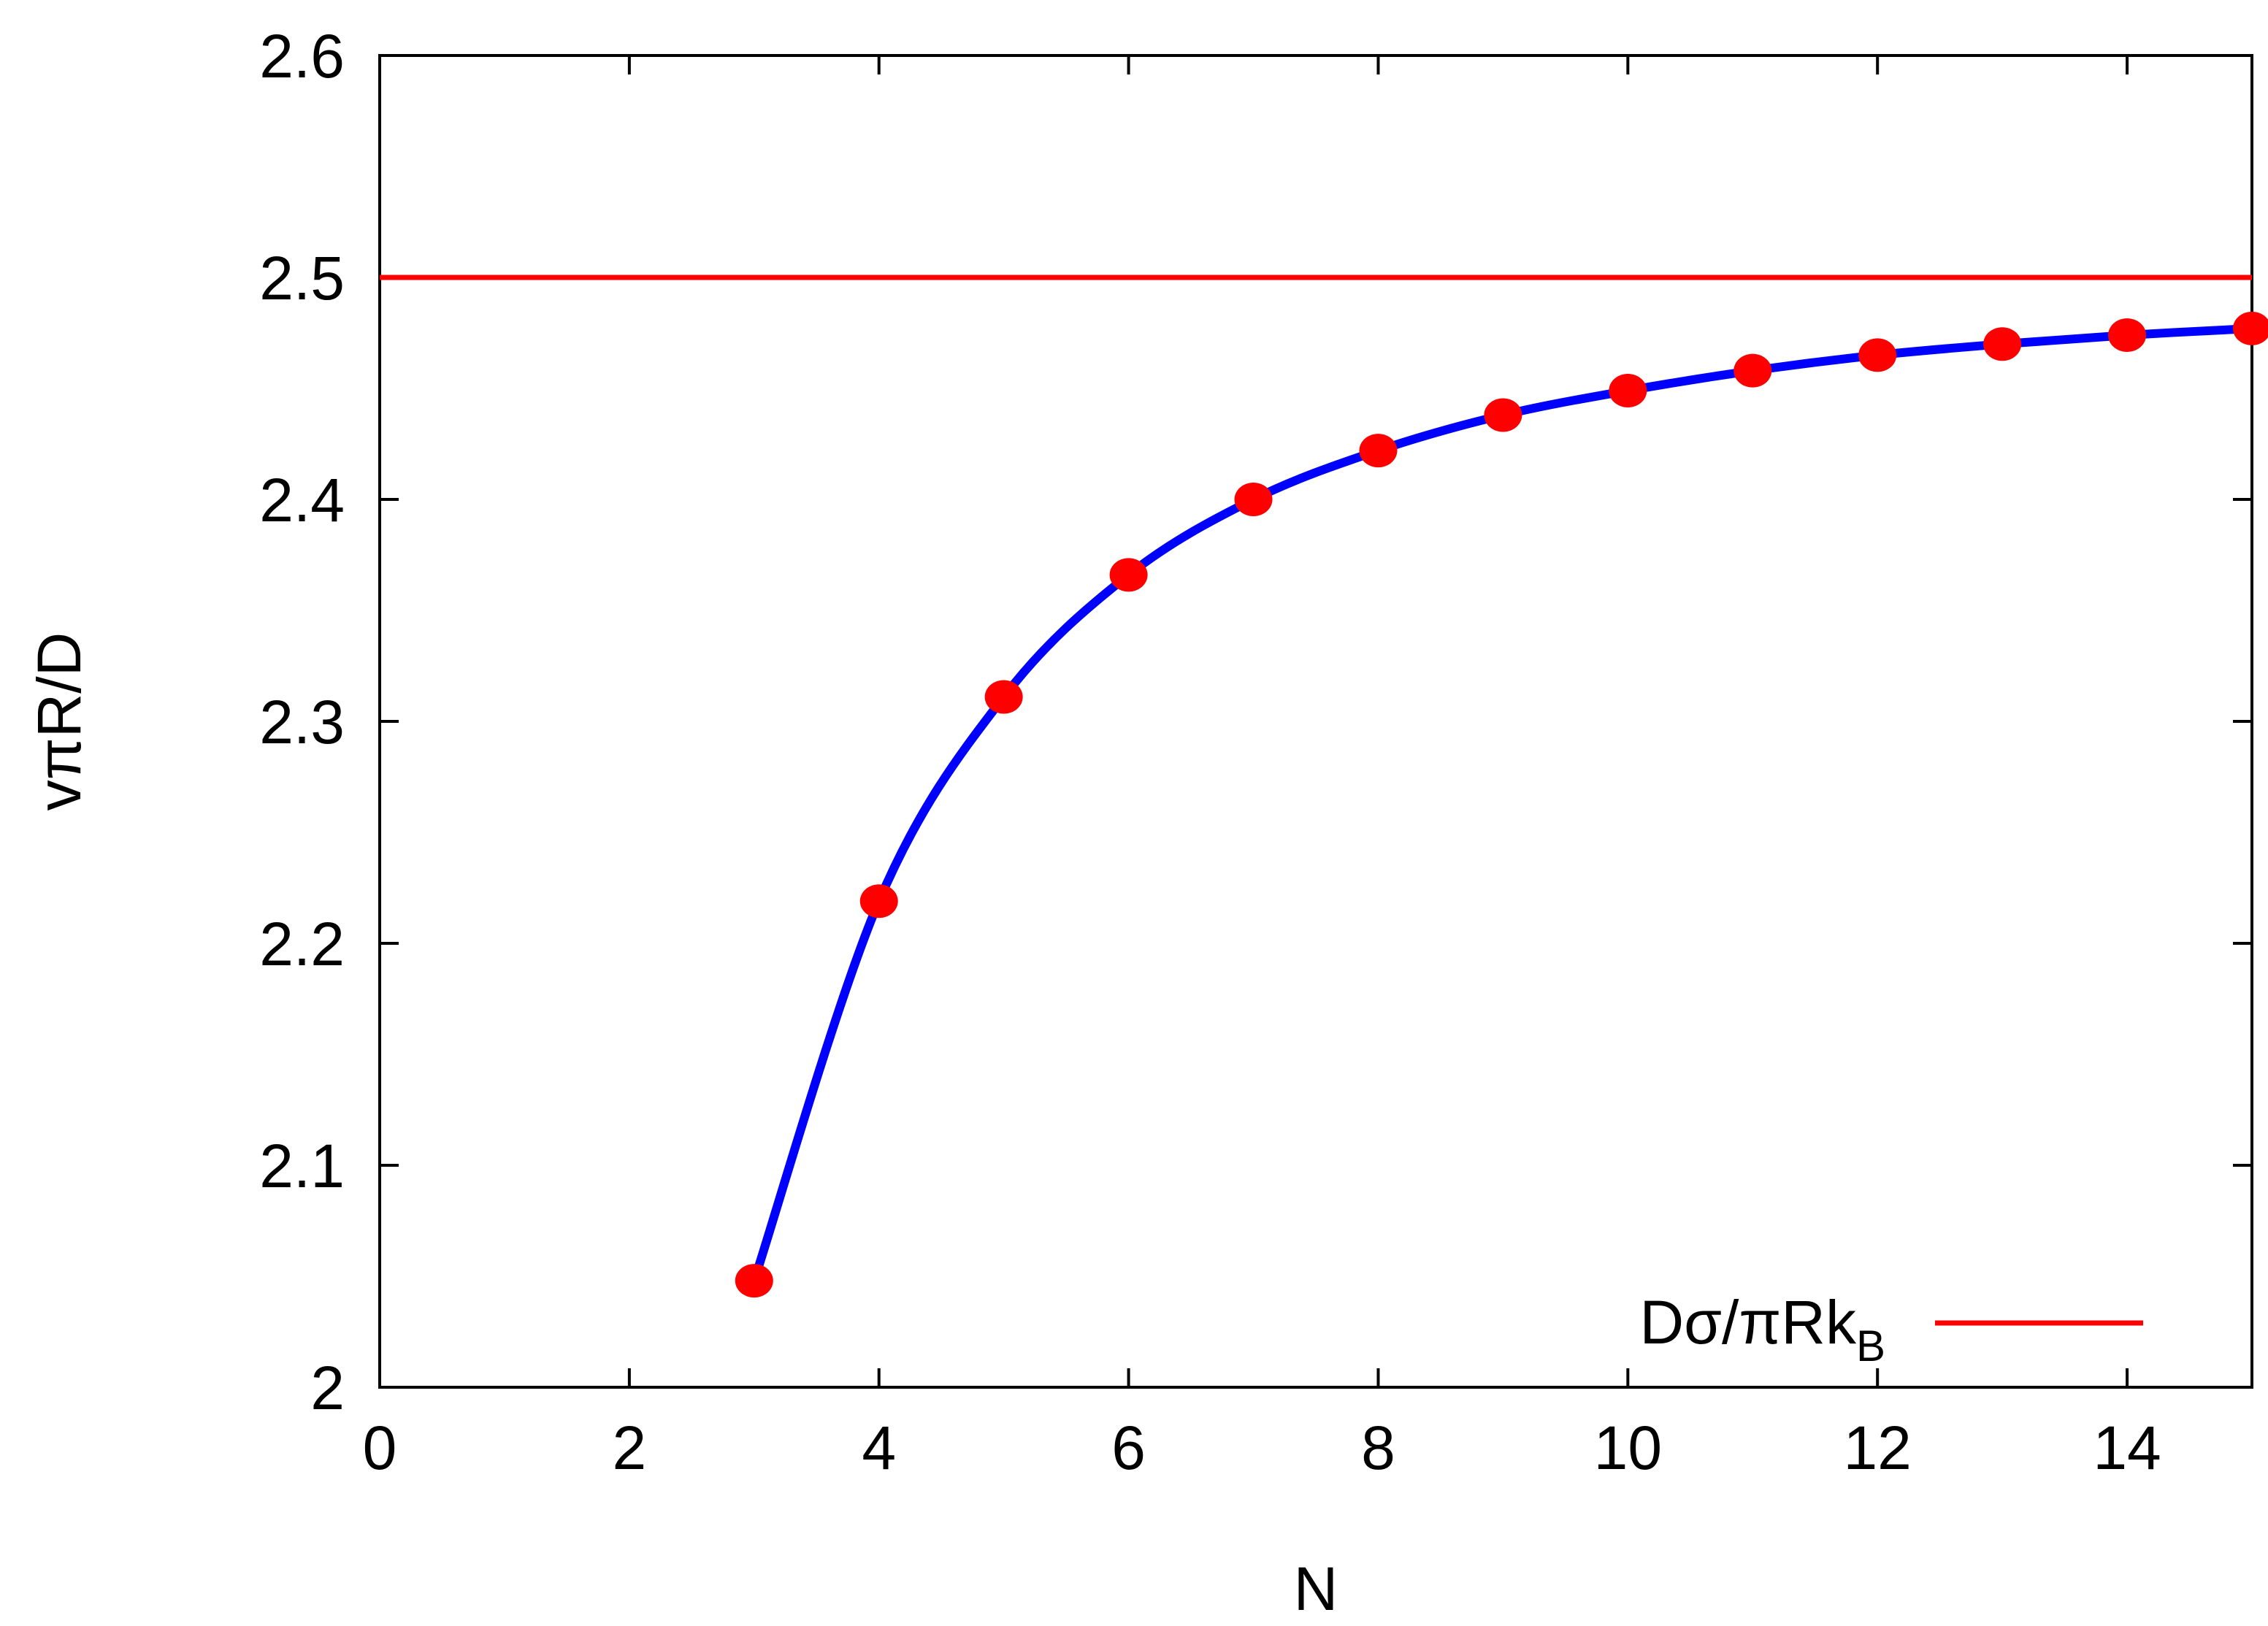  What do you see at coordinates (1877, 1448) in the screenshot?
I see `x-tick-label: 12` at bounding box center [1877, 1448].